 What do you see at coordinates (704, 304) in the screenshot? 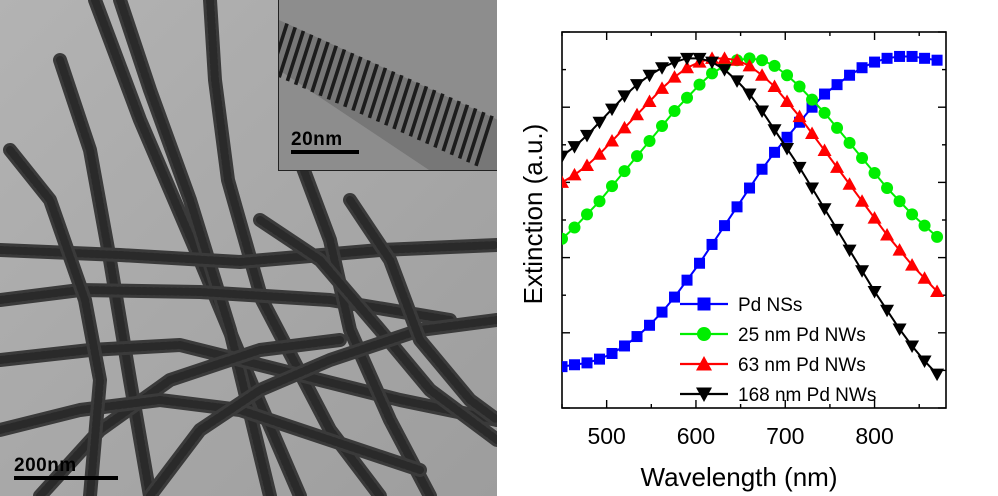
I see `legend-marker-pd-nss` at bounding box center [704, 304].